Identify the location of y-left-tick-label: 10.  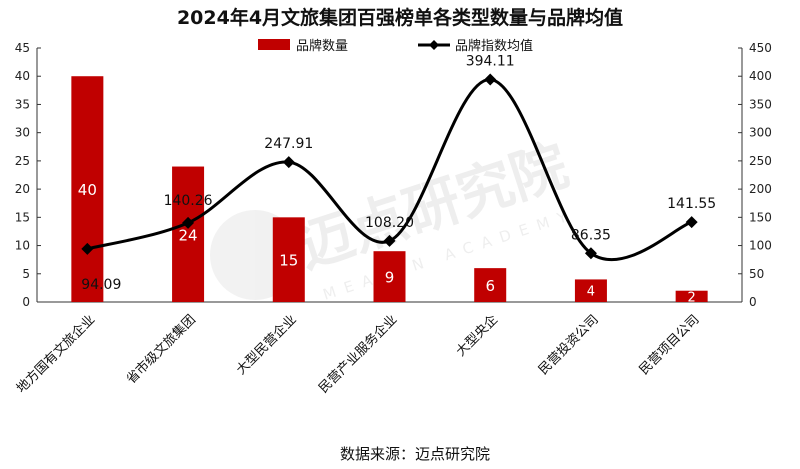
(22, 246).